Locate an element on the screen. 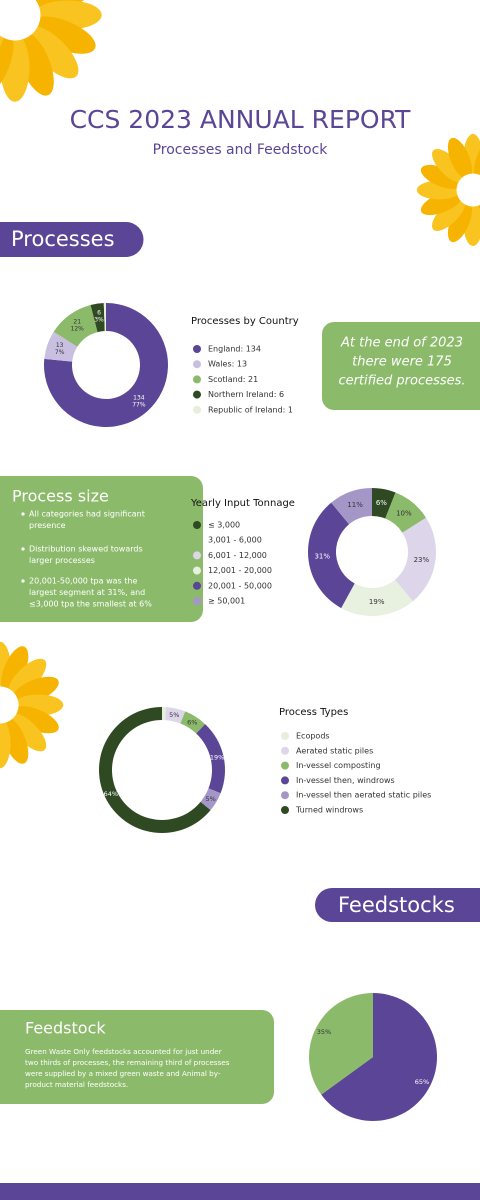 This screenshot has width=480, height=1200. legend-label: ≤ 3,000 is located at coordinates (224, 525).